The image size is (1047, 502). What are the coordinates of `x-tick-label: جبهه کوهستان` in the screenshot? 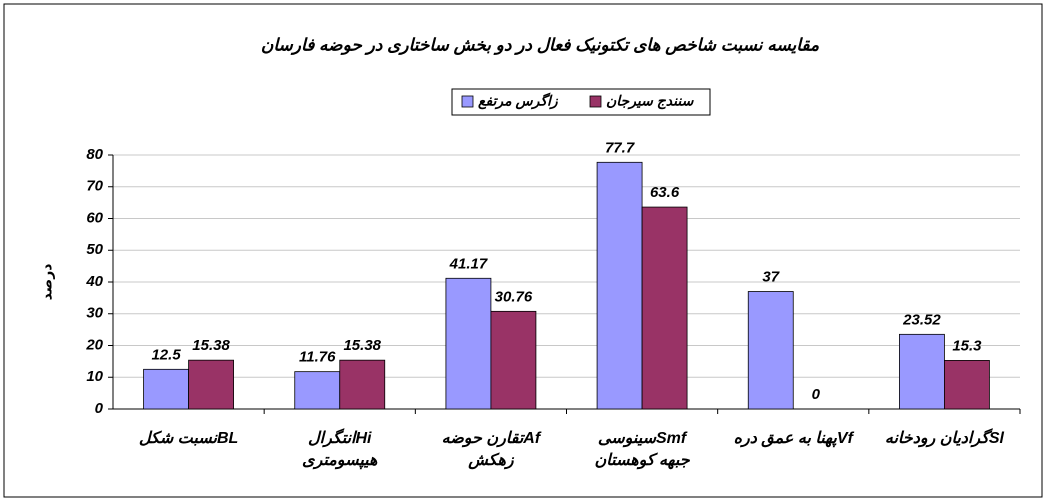 It's located at (642, 461).